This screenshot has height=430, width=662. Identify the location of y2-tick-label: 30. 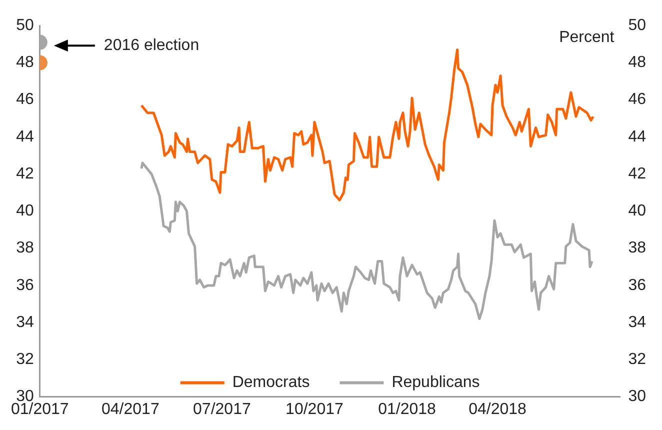
(637, 397).